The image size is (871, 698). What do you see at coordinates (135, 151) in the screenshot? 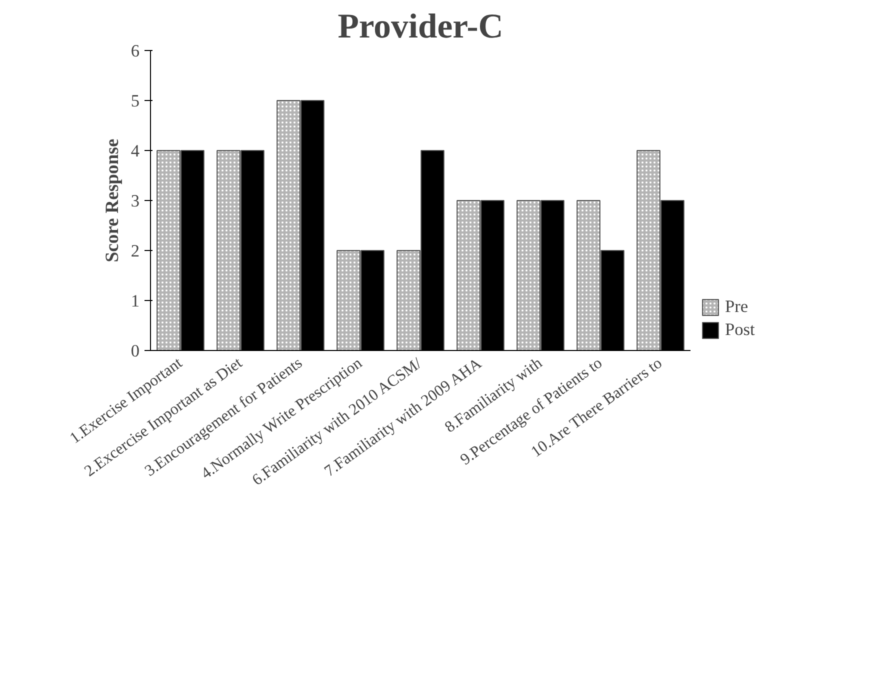
I see `y-tick-label: 4` at bounding box center [135, 151].